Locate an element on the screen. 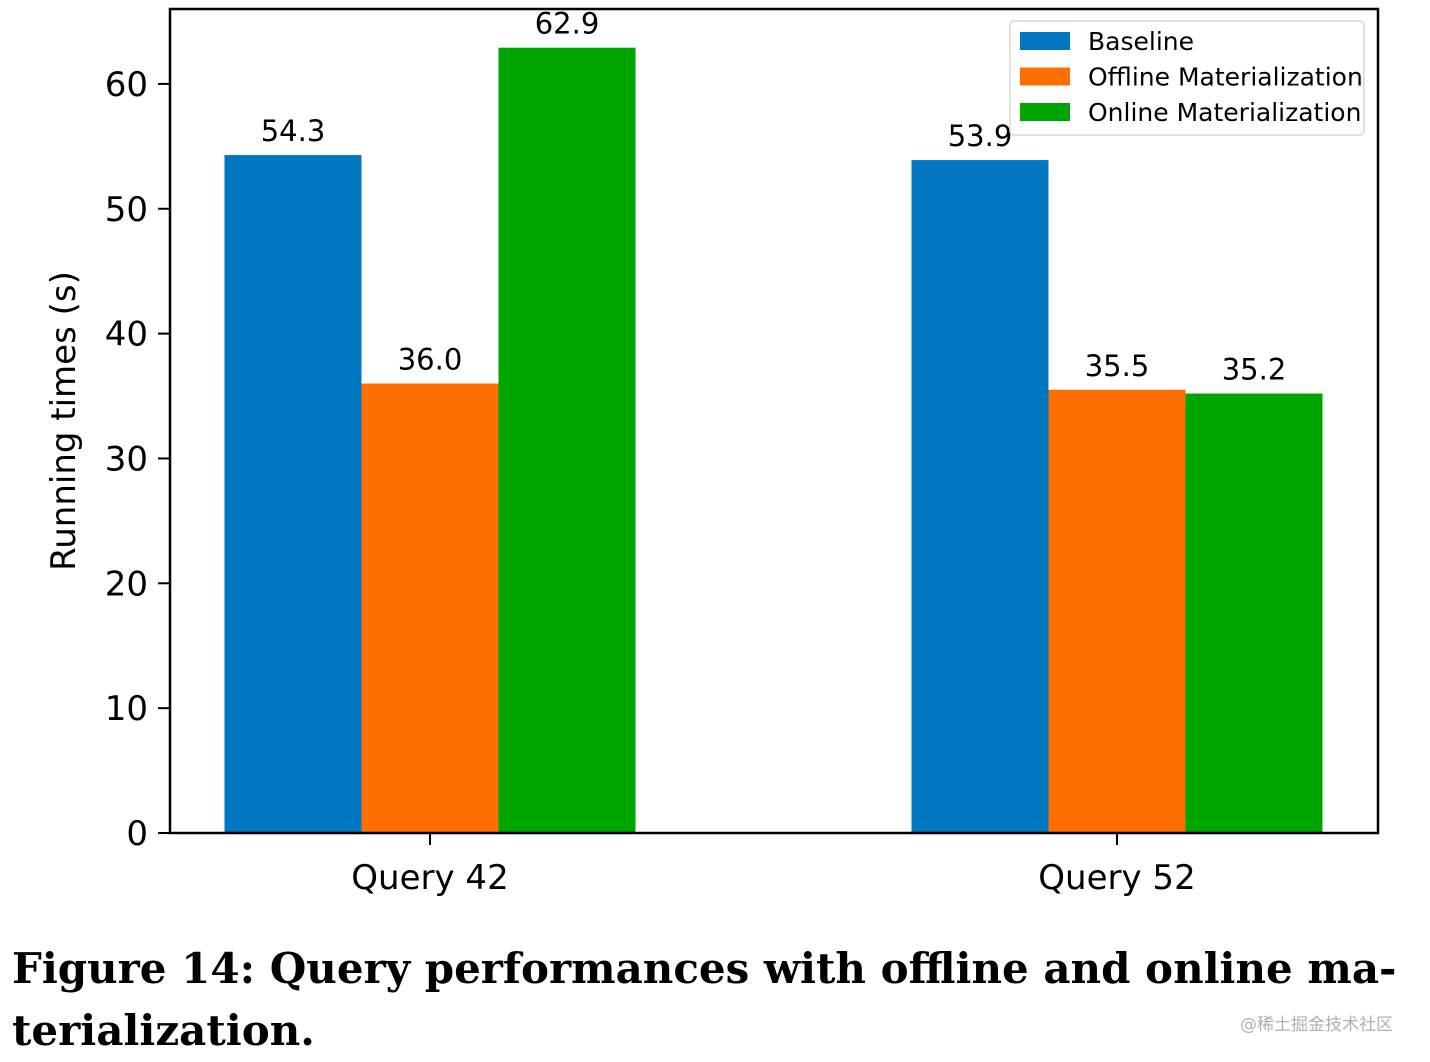 Image resolution: width=1430 pixels, height=1062 pixels. value-label-1-2: 36.0 is located at coordinates (430, 360).